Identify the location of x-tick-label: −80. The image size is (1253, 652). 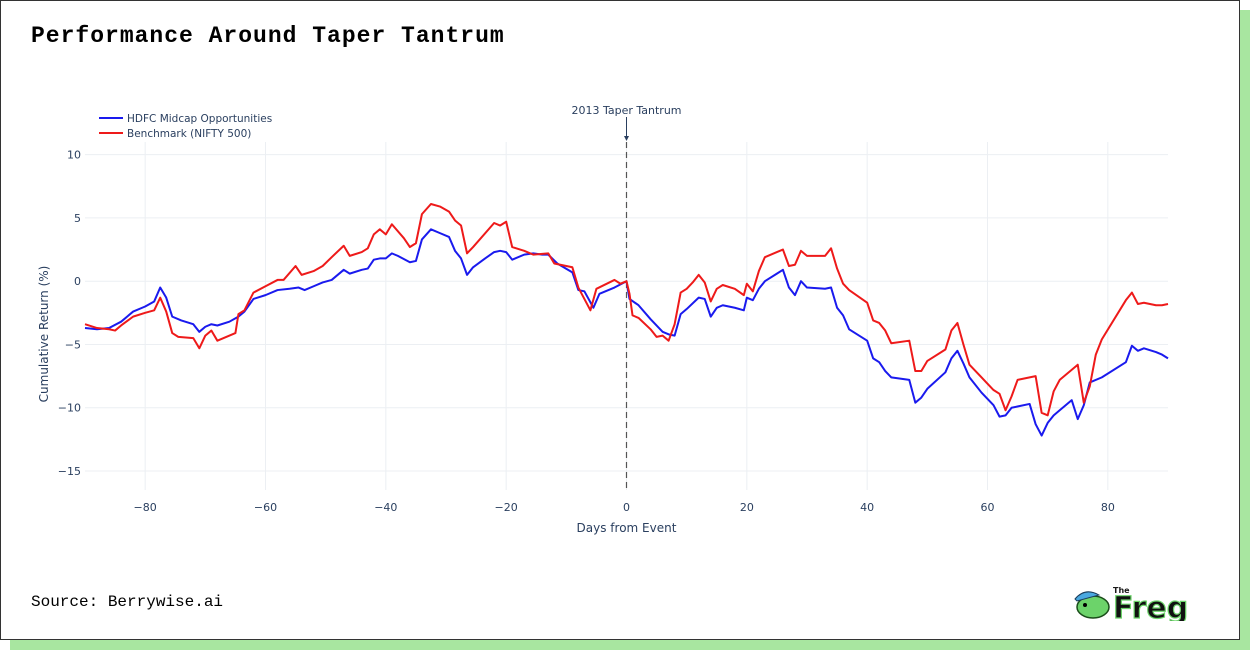
(145, 507).